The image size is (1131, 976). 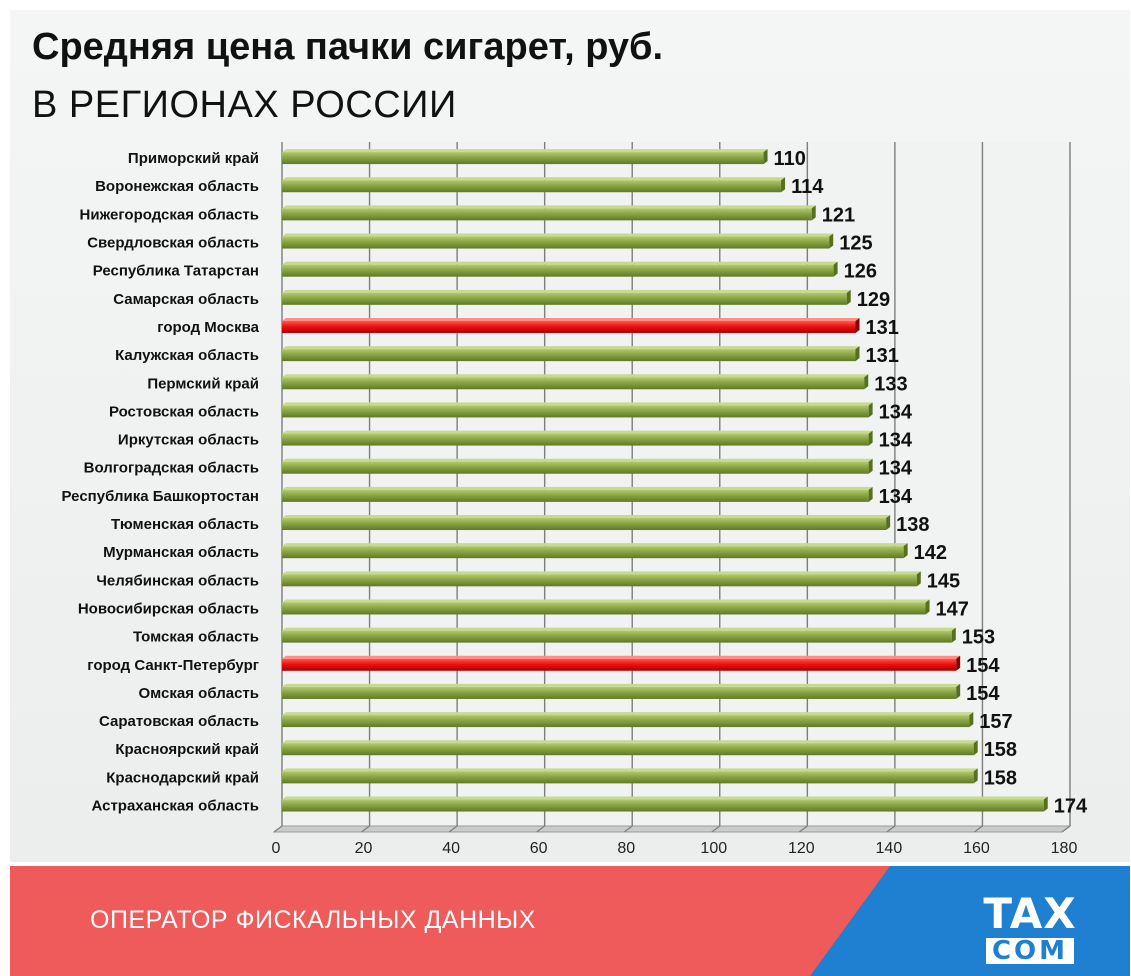 What do you see at coordinates (188, 440) in the screenshot?
I see `category-label: Иркутская область` at bounding box center [188, 440].